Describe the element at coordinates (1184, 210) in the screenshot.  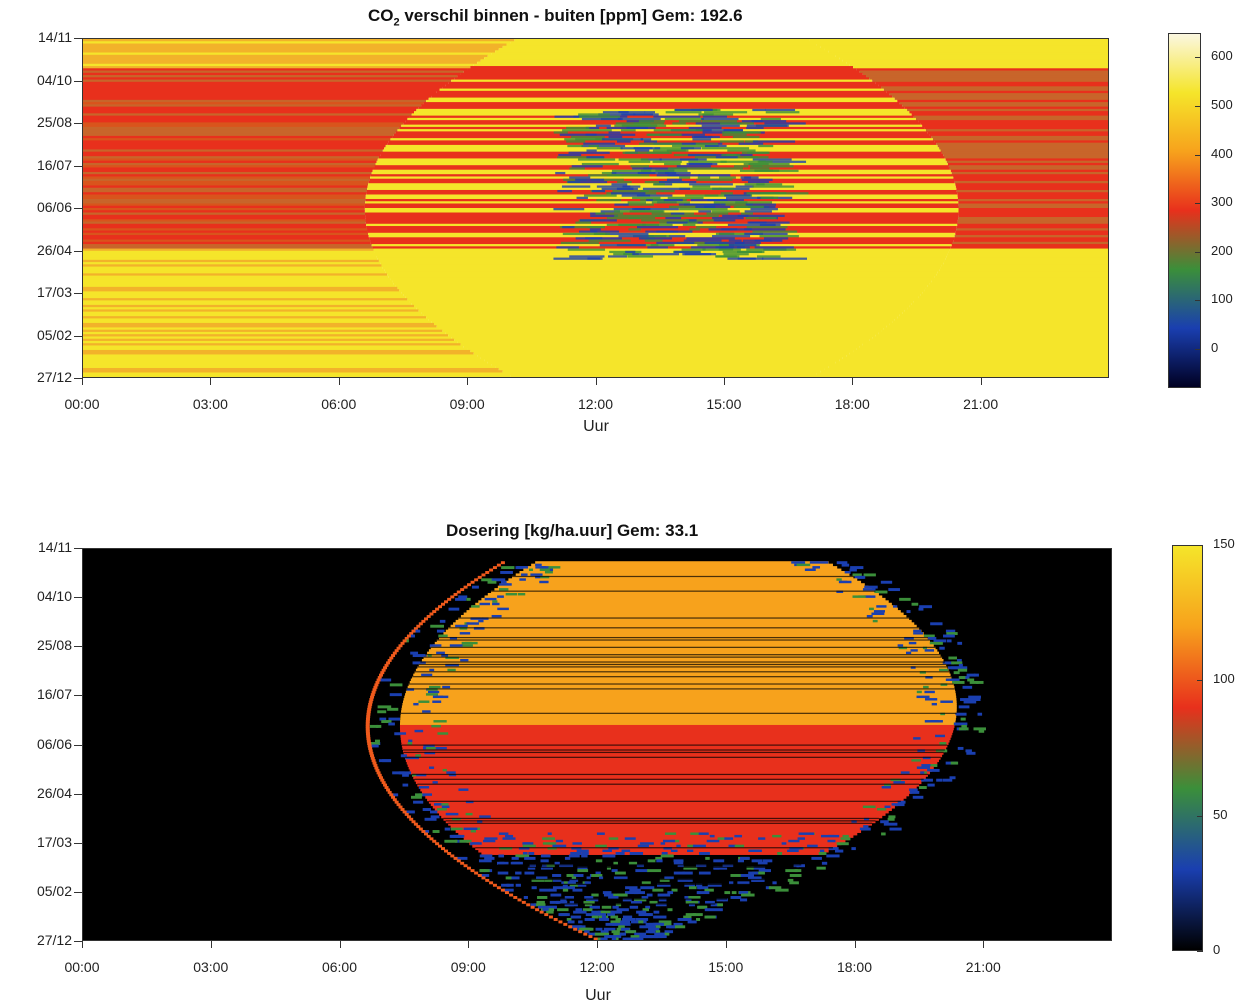
I see `co2-colorbar` at that location.